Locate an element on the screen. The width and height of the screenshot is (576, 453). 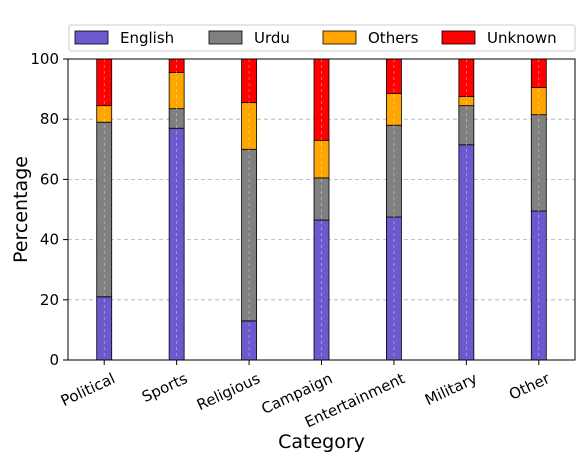
x-tick-label-religious: Religious is located at coordinates (228, 391).